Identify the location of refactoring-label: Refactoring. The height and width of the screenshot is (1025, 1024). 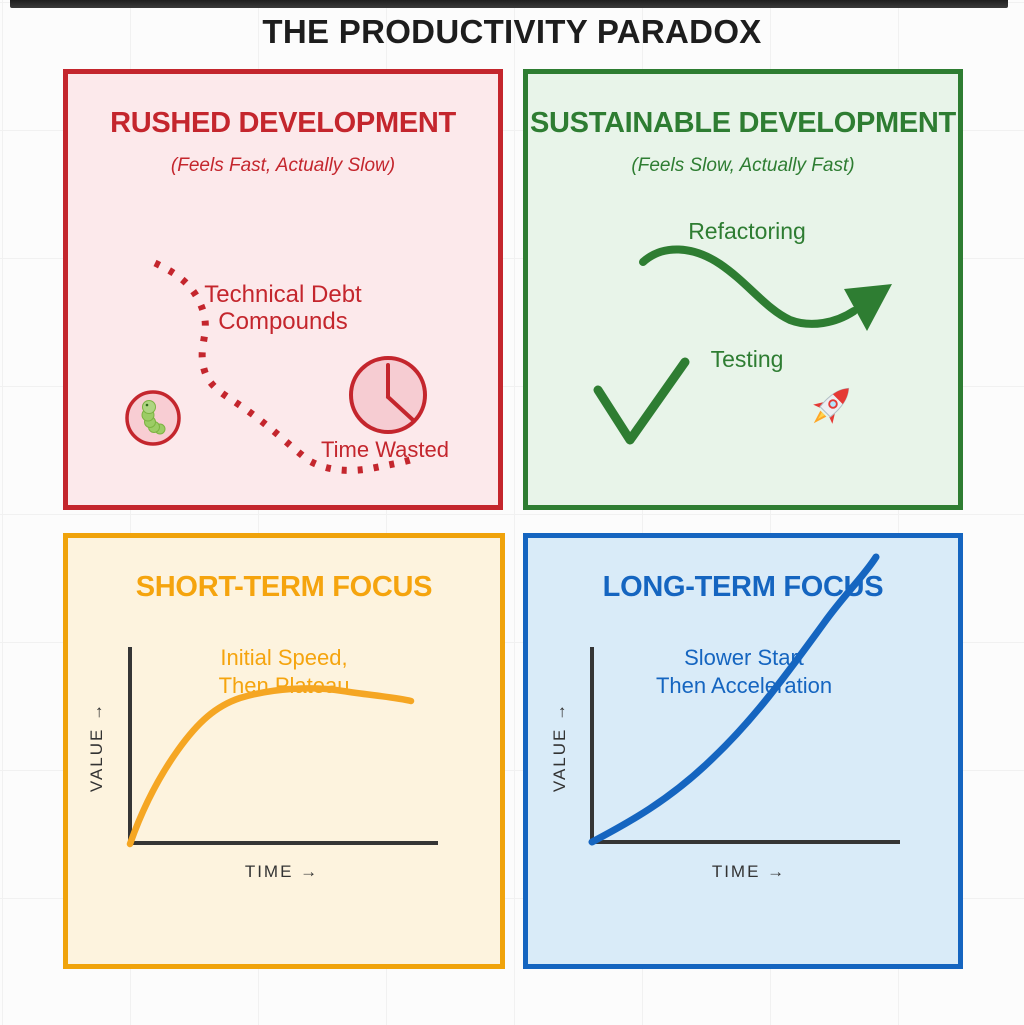
(747, 231).